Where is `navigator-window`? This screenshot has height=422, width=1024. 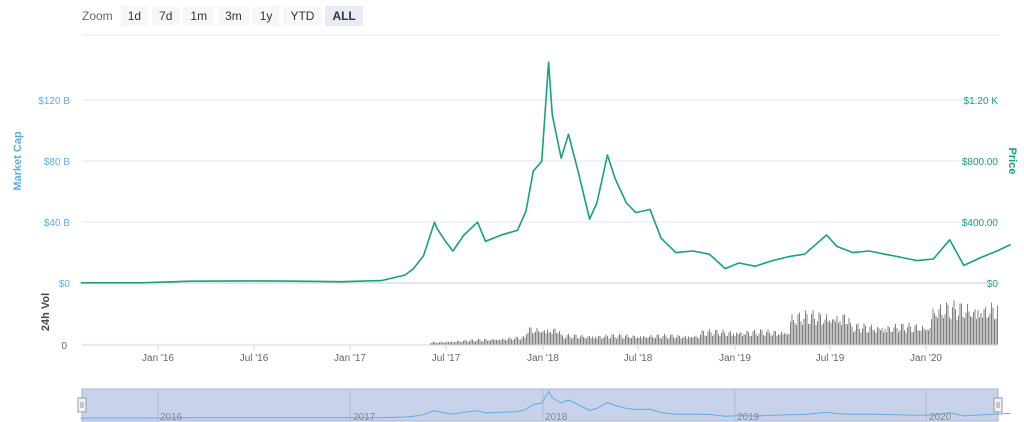 navigator-window is located at coordinates (540, 405).